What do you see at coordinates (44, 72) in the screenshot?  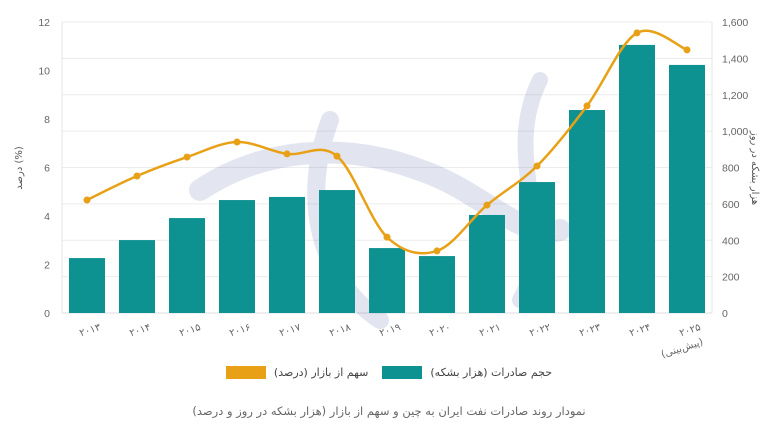 I see `y-left-tick: 10` at bounding box center [44, 72].